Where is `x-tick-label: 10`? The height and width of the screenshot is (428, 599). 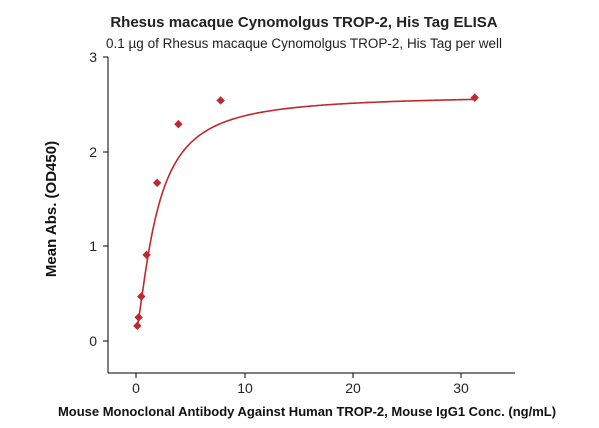
x-tick-label: 10 is located at coordinates (245, 388).